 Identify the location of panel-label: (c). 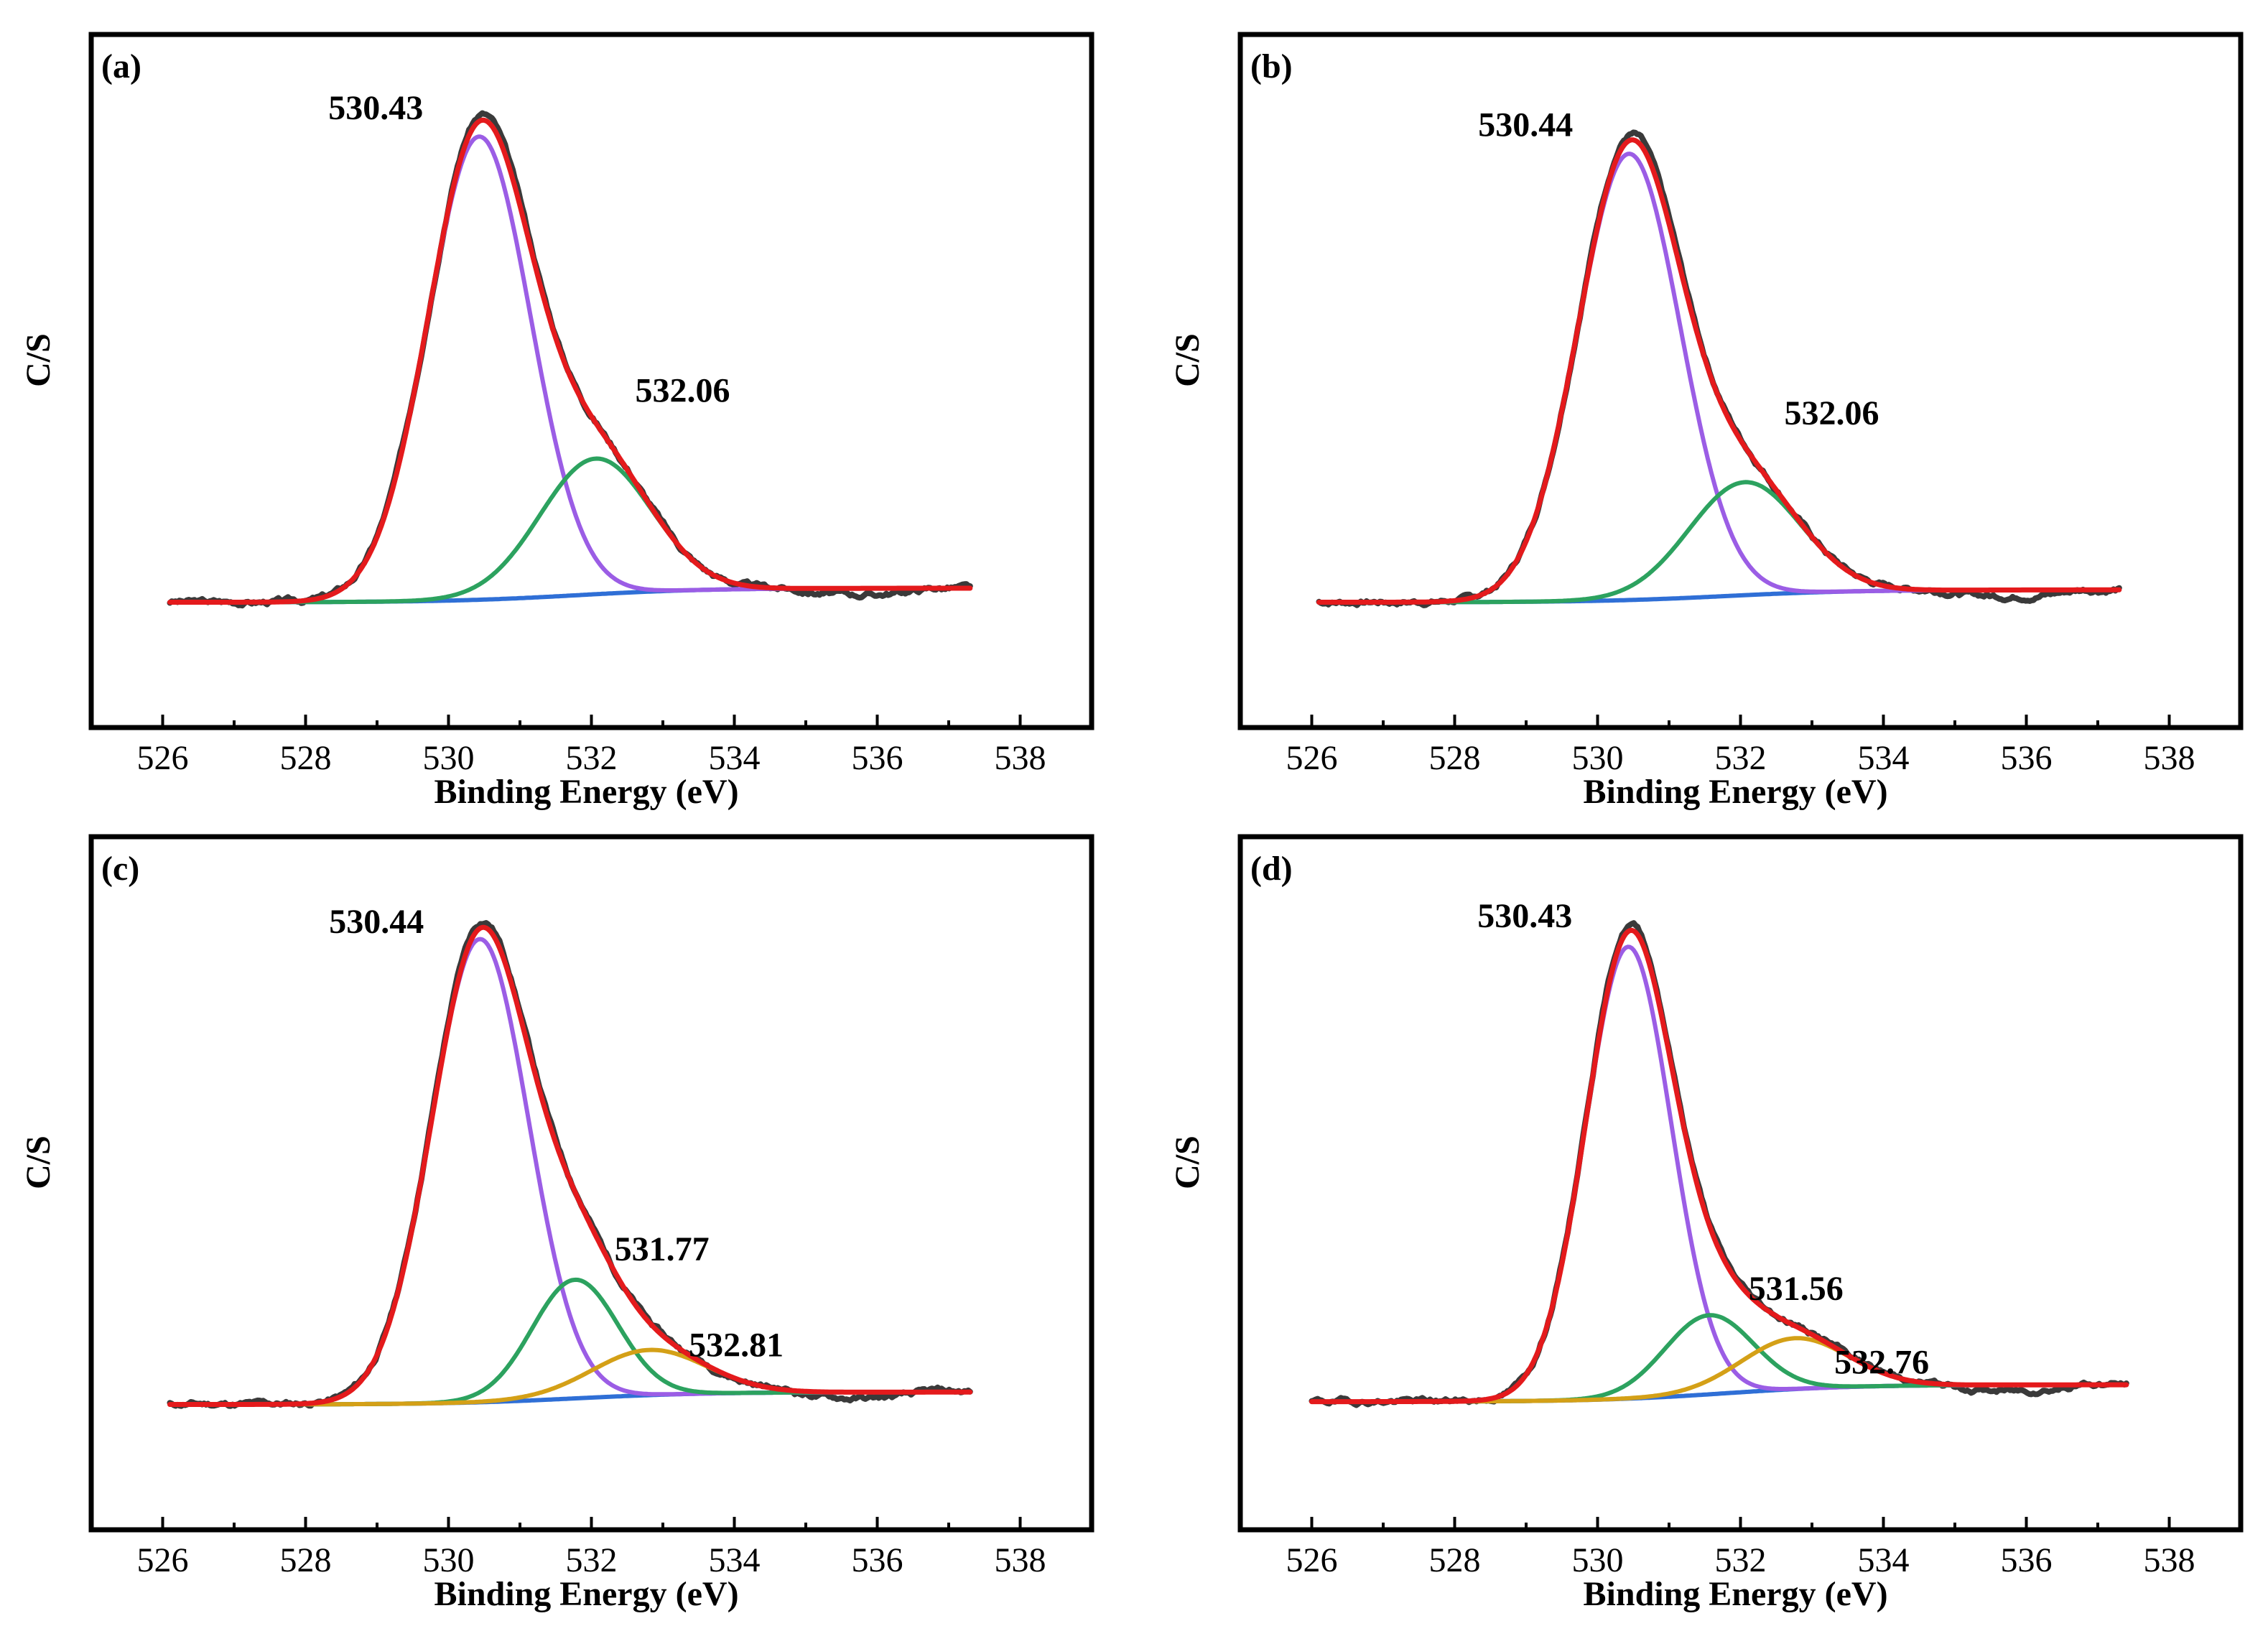
(120, 869).